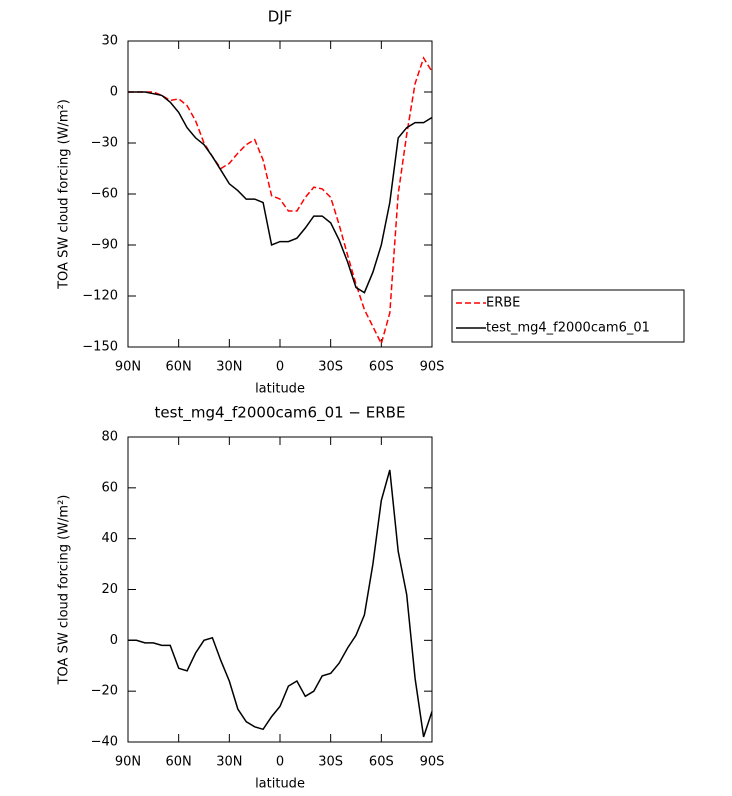 The width and height of the screenshot is (732, 796). Describe the element at coordinates (109, 487) in the screenshot. I see `y-tick-label: 60` at that location.